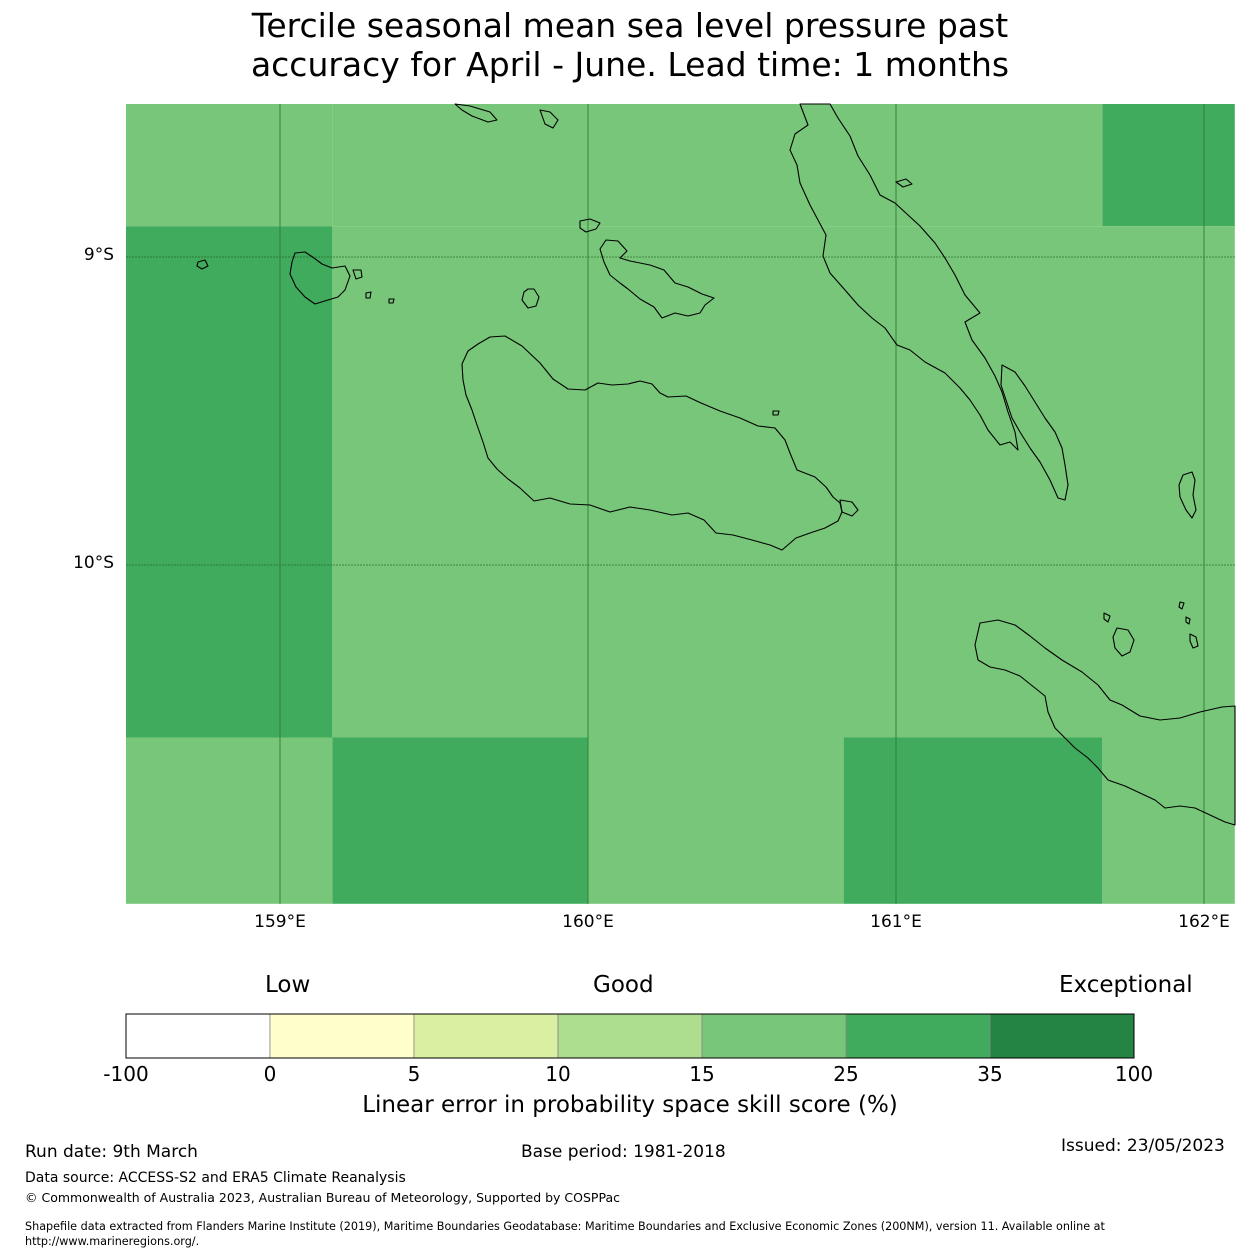 The height and width of the screenshot is (1260, 1260). I want to click on shapefile-credit-line-2: http://www.marineregions.org/., so click(112, 1241).